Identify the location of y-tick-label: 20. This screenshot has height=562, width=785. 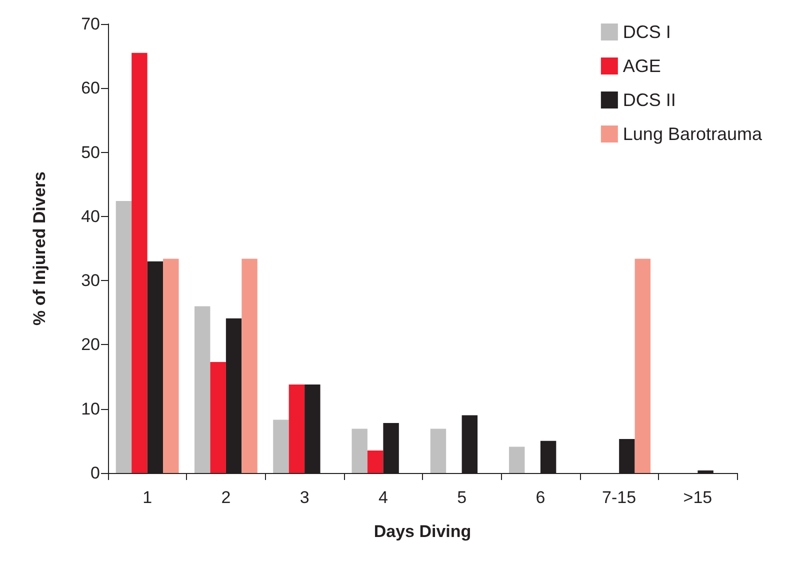
(90, 344).